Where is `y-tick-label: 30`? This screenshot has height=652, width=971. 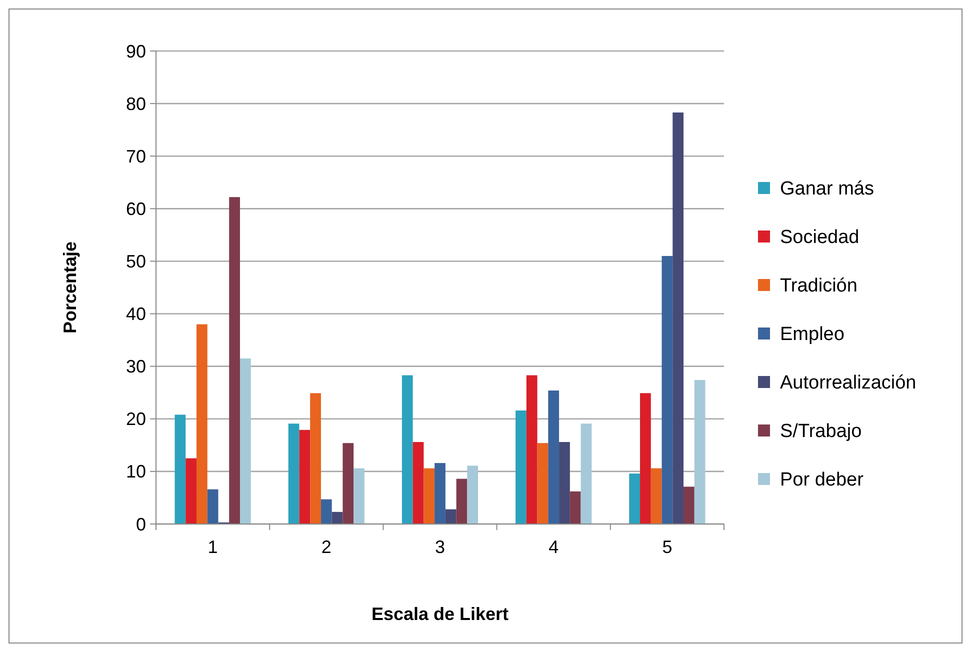
y-tick-label: 30 is located at coordinates (136, 366).